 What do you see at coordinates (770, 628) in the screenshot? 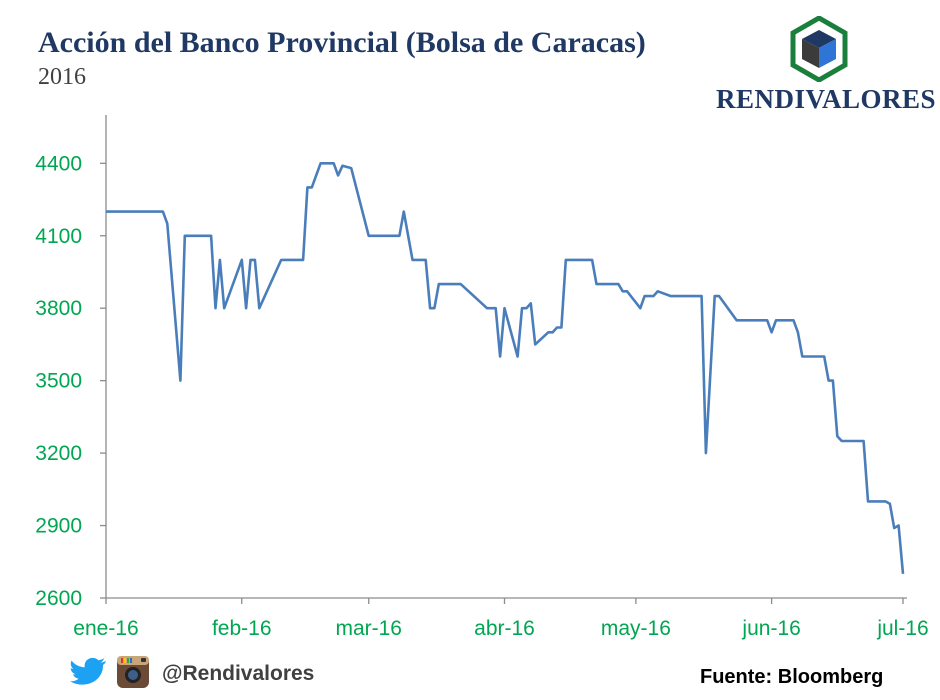
I see `x-tick-label: jun-16` at bounding box center [770, 628].